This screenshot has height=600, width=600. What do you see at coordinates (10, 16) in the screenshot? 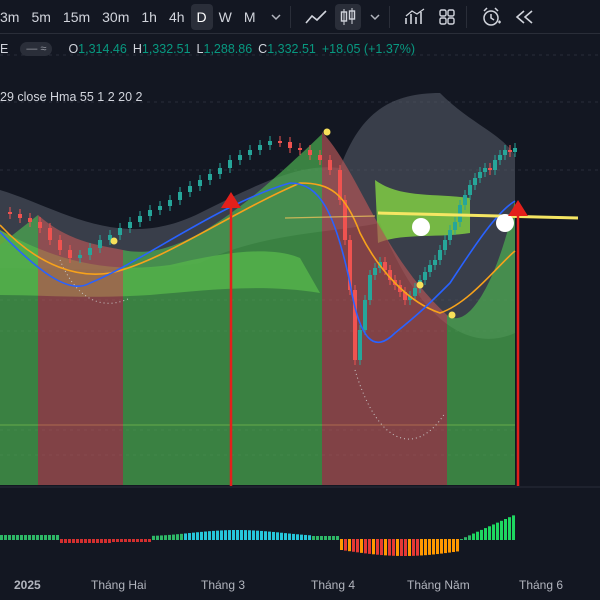
I see `timeframe-3m: 3m` at bounding box center [10, 16].